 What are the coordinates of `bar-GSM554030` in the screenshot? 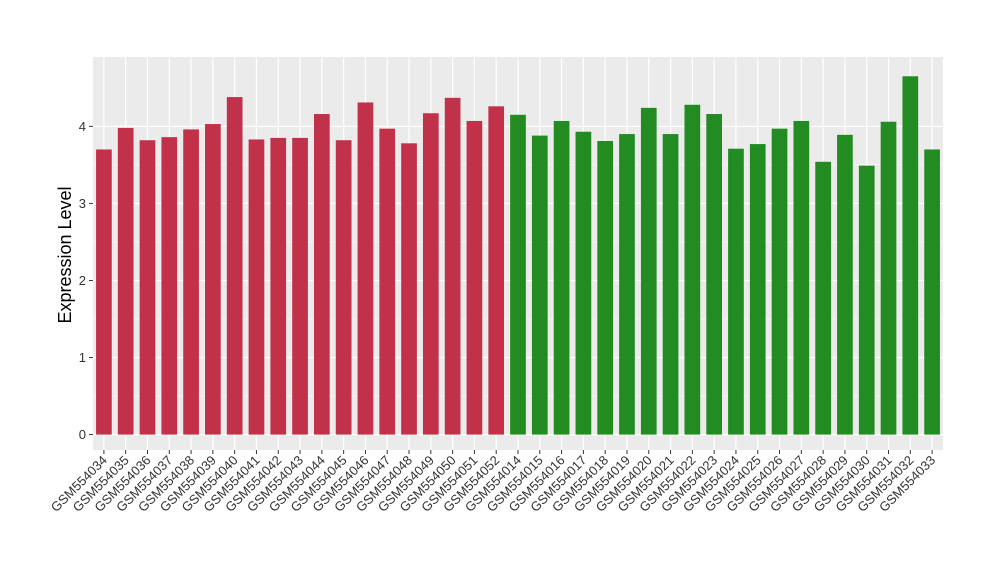 It's located at (866, 300).